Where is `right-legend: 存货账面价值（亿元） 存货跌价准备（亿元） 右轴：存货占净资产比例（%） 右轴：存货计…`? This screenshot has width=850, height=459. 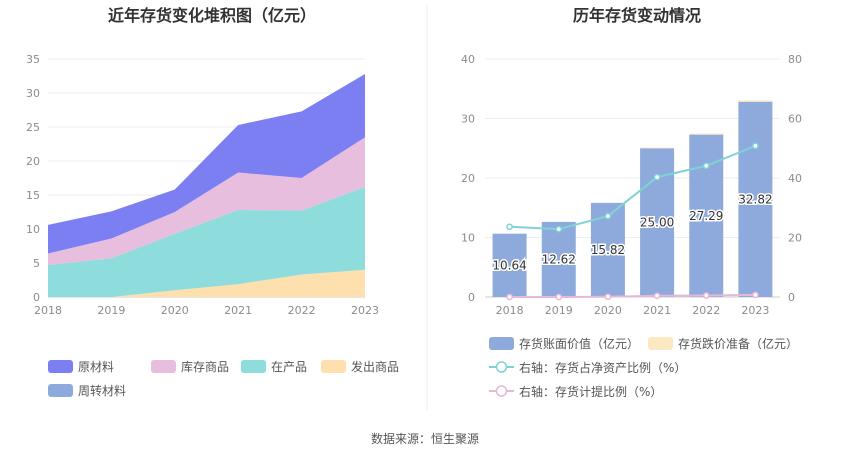 right-legend: 存货账面价值（亿元） 存货跌价准备（亿元） 右轴：存货占净资产比例（%） 右轴：存货计… is located at coordinates (643, 367).